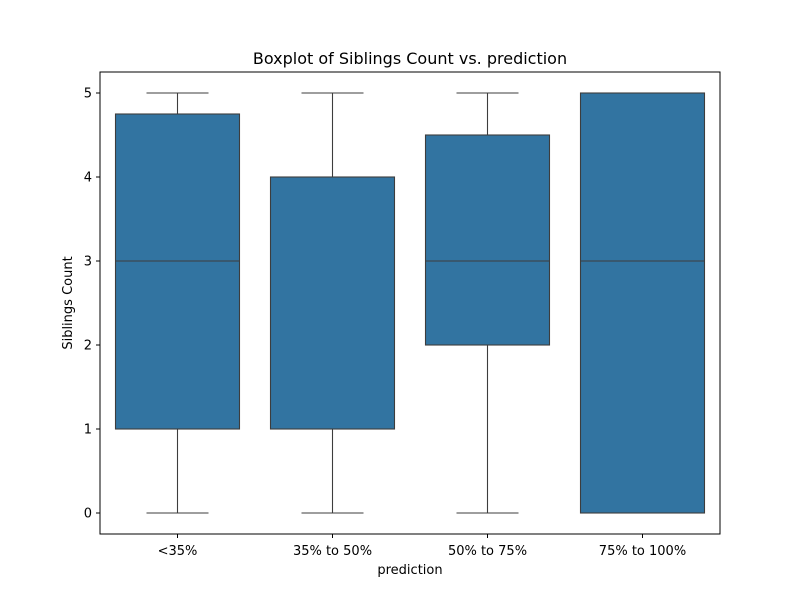 This screenshot has width=800, height=604. I want to click on x-tick-label: 35% to 50%, so click(332, 551).